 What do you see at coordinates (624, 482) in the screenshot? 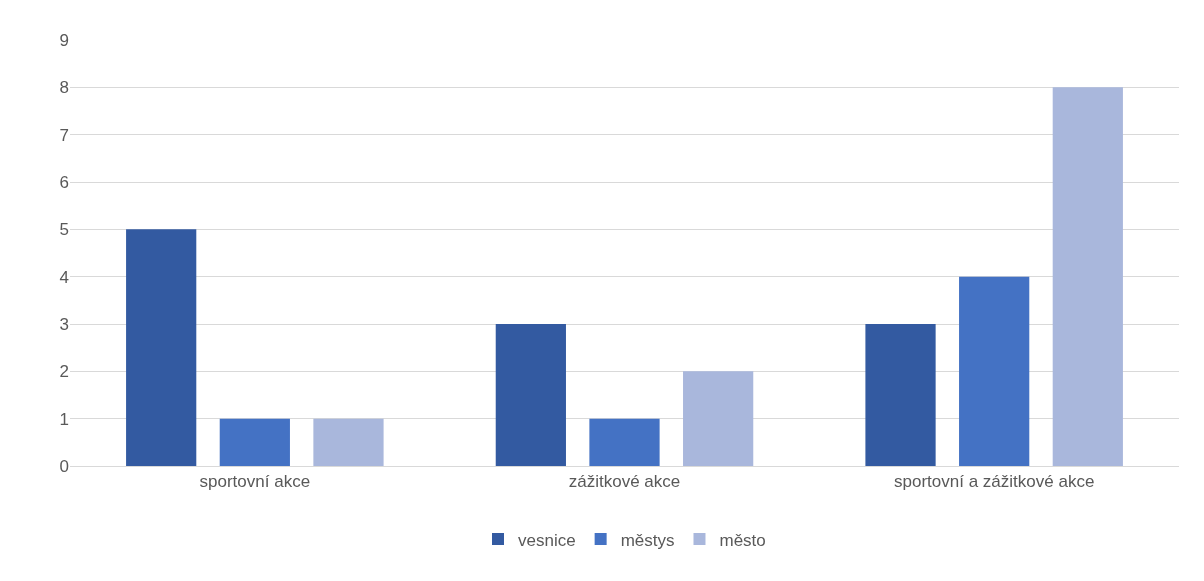
I see `x-tick-label: zážitkové akce` at bounding box center [624, 482].